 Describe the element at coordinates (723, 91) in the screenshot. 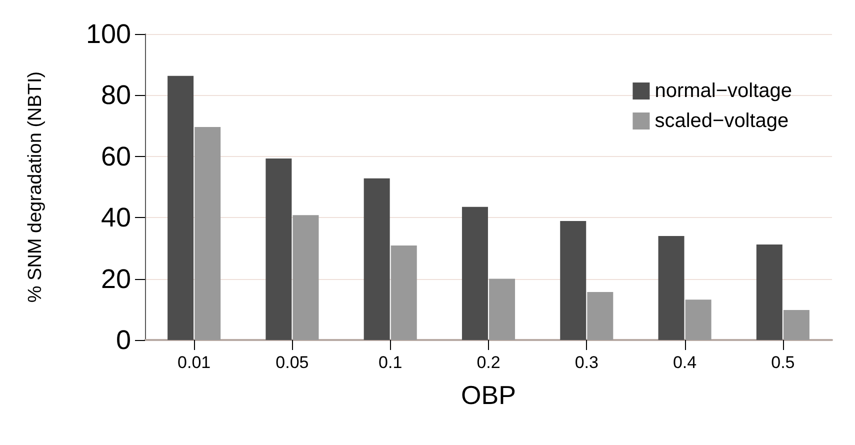

I see `legend-label: normal−voltage` at that location.